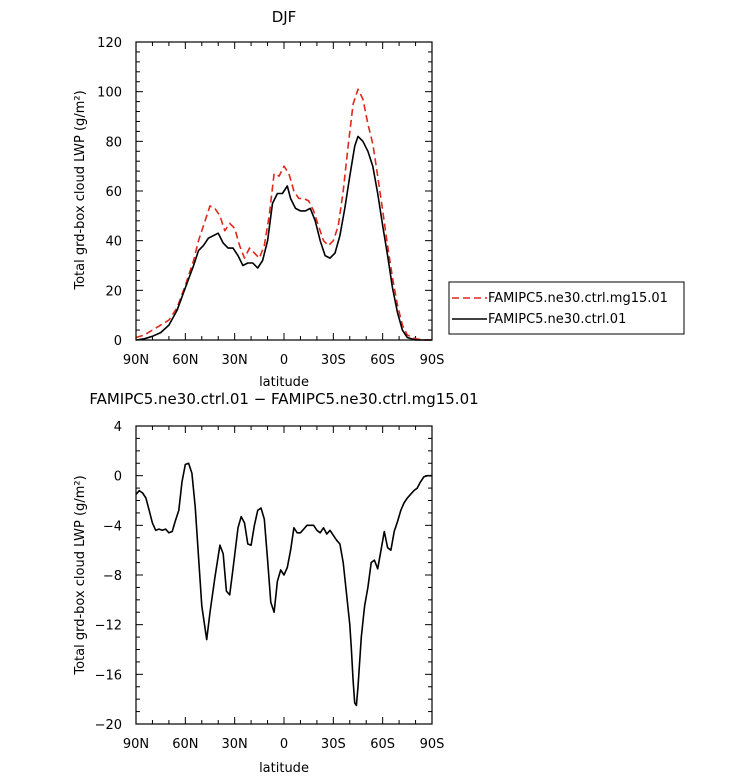 The image size is (733, 780). What do you see at coordinates (108, 626) in the screenshot?
I see `bottom-y-tick-label: −12` at bounding box center [108, 626].